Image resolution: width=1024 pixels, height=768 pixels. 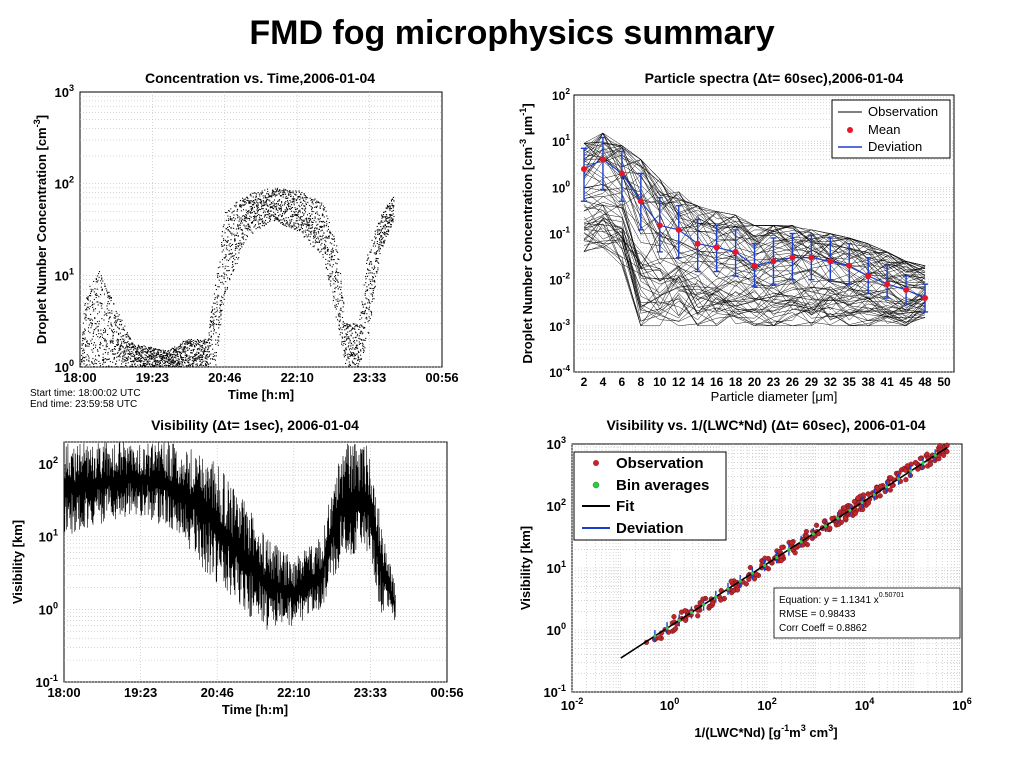 I want to click on y-tick-label: 101, so click(x=48, y=536).